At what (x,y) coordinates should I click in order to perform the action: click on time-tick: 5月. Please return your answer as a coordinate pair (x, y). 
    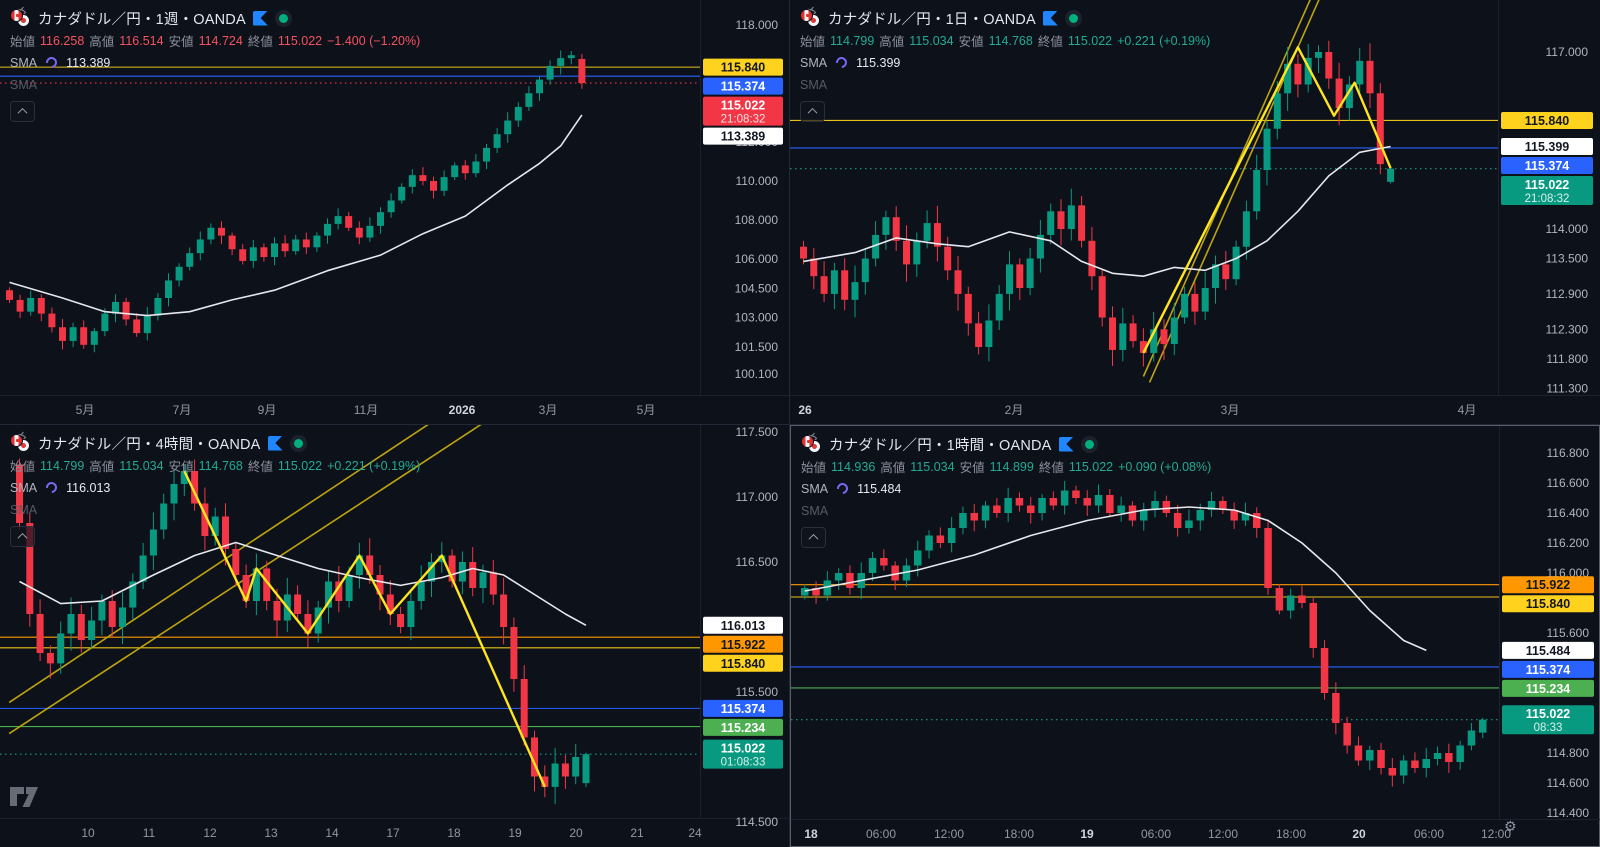
    Looking at the image, I should click on (646, 410).